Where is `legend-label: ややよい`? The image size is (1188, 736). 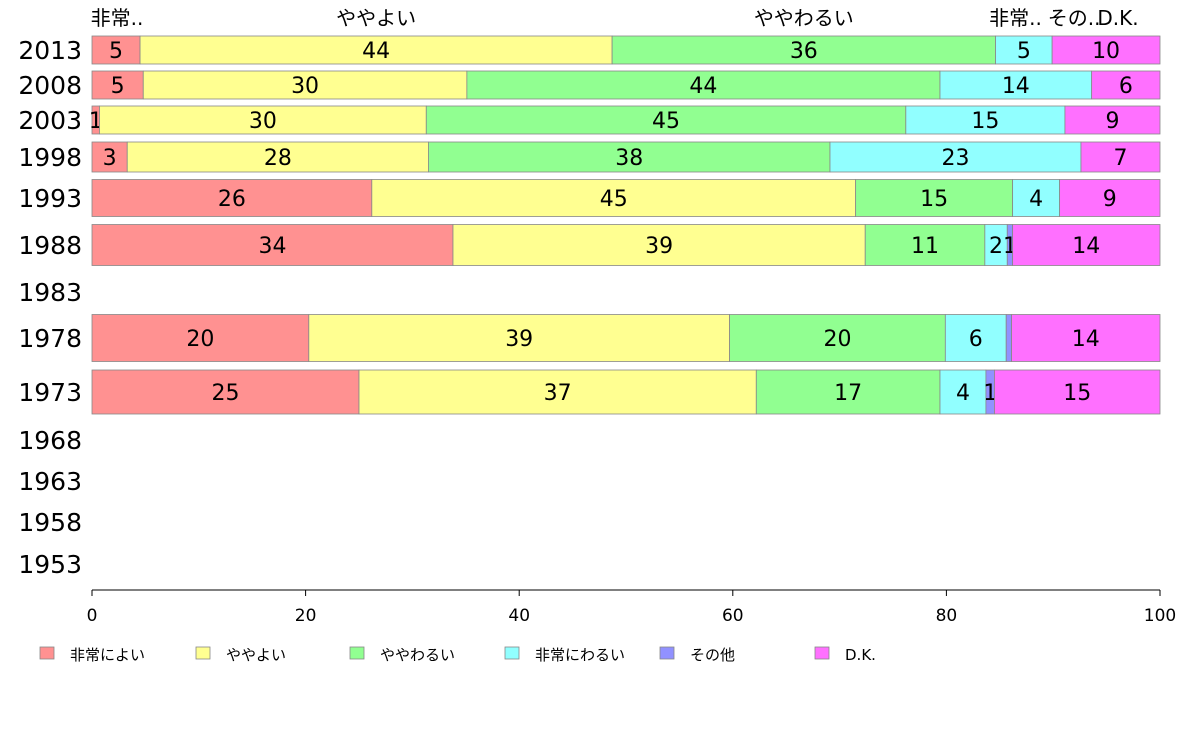 legend-label: ややよい is located at coordinates (256, 655).